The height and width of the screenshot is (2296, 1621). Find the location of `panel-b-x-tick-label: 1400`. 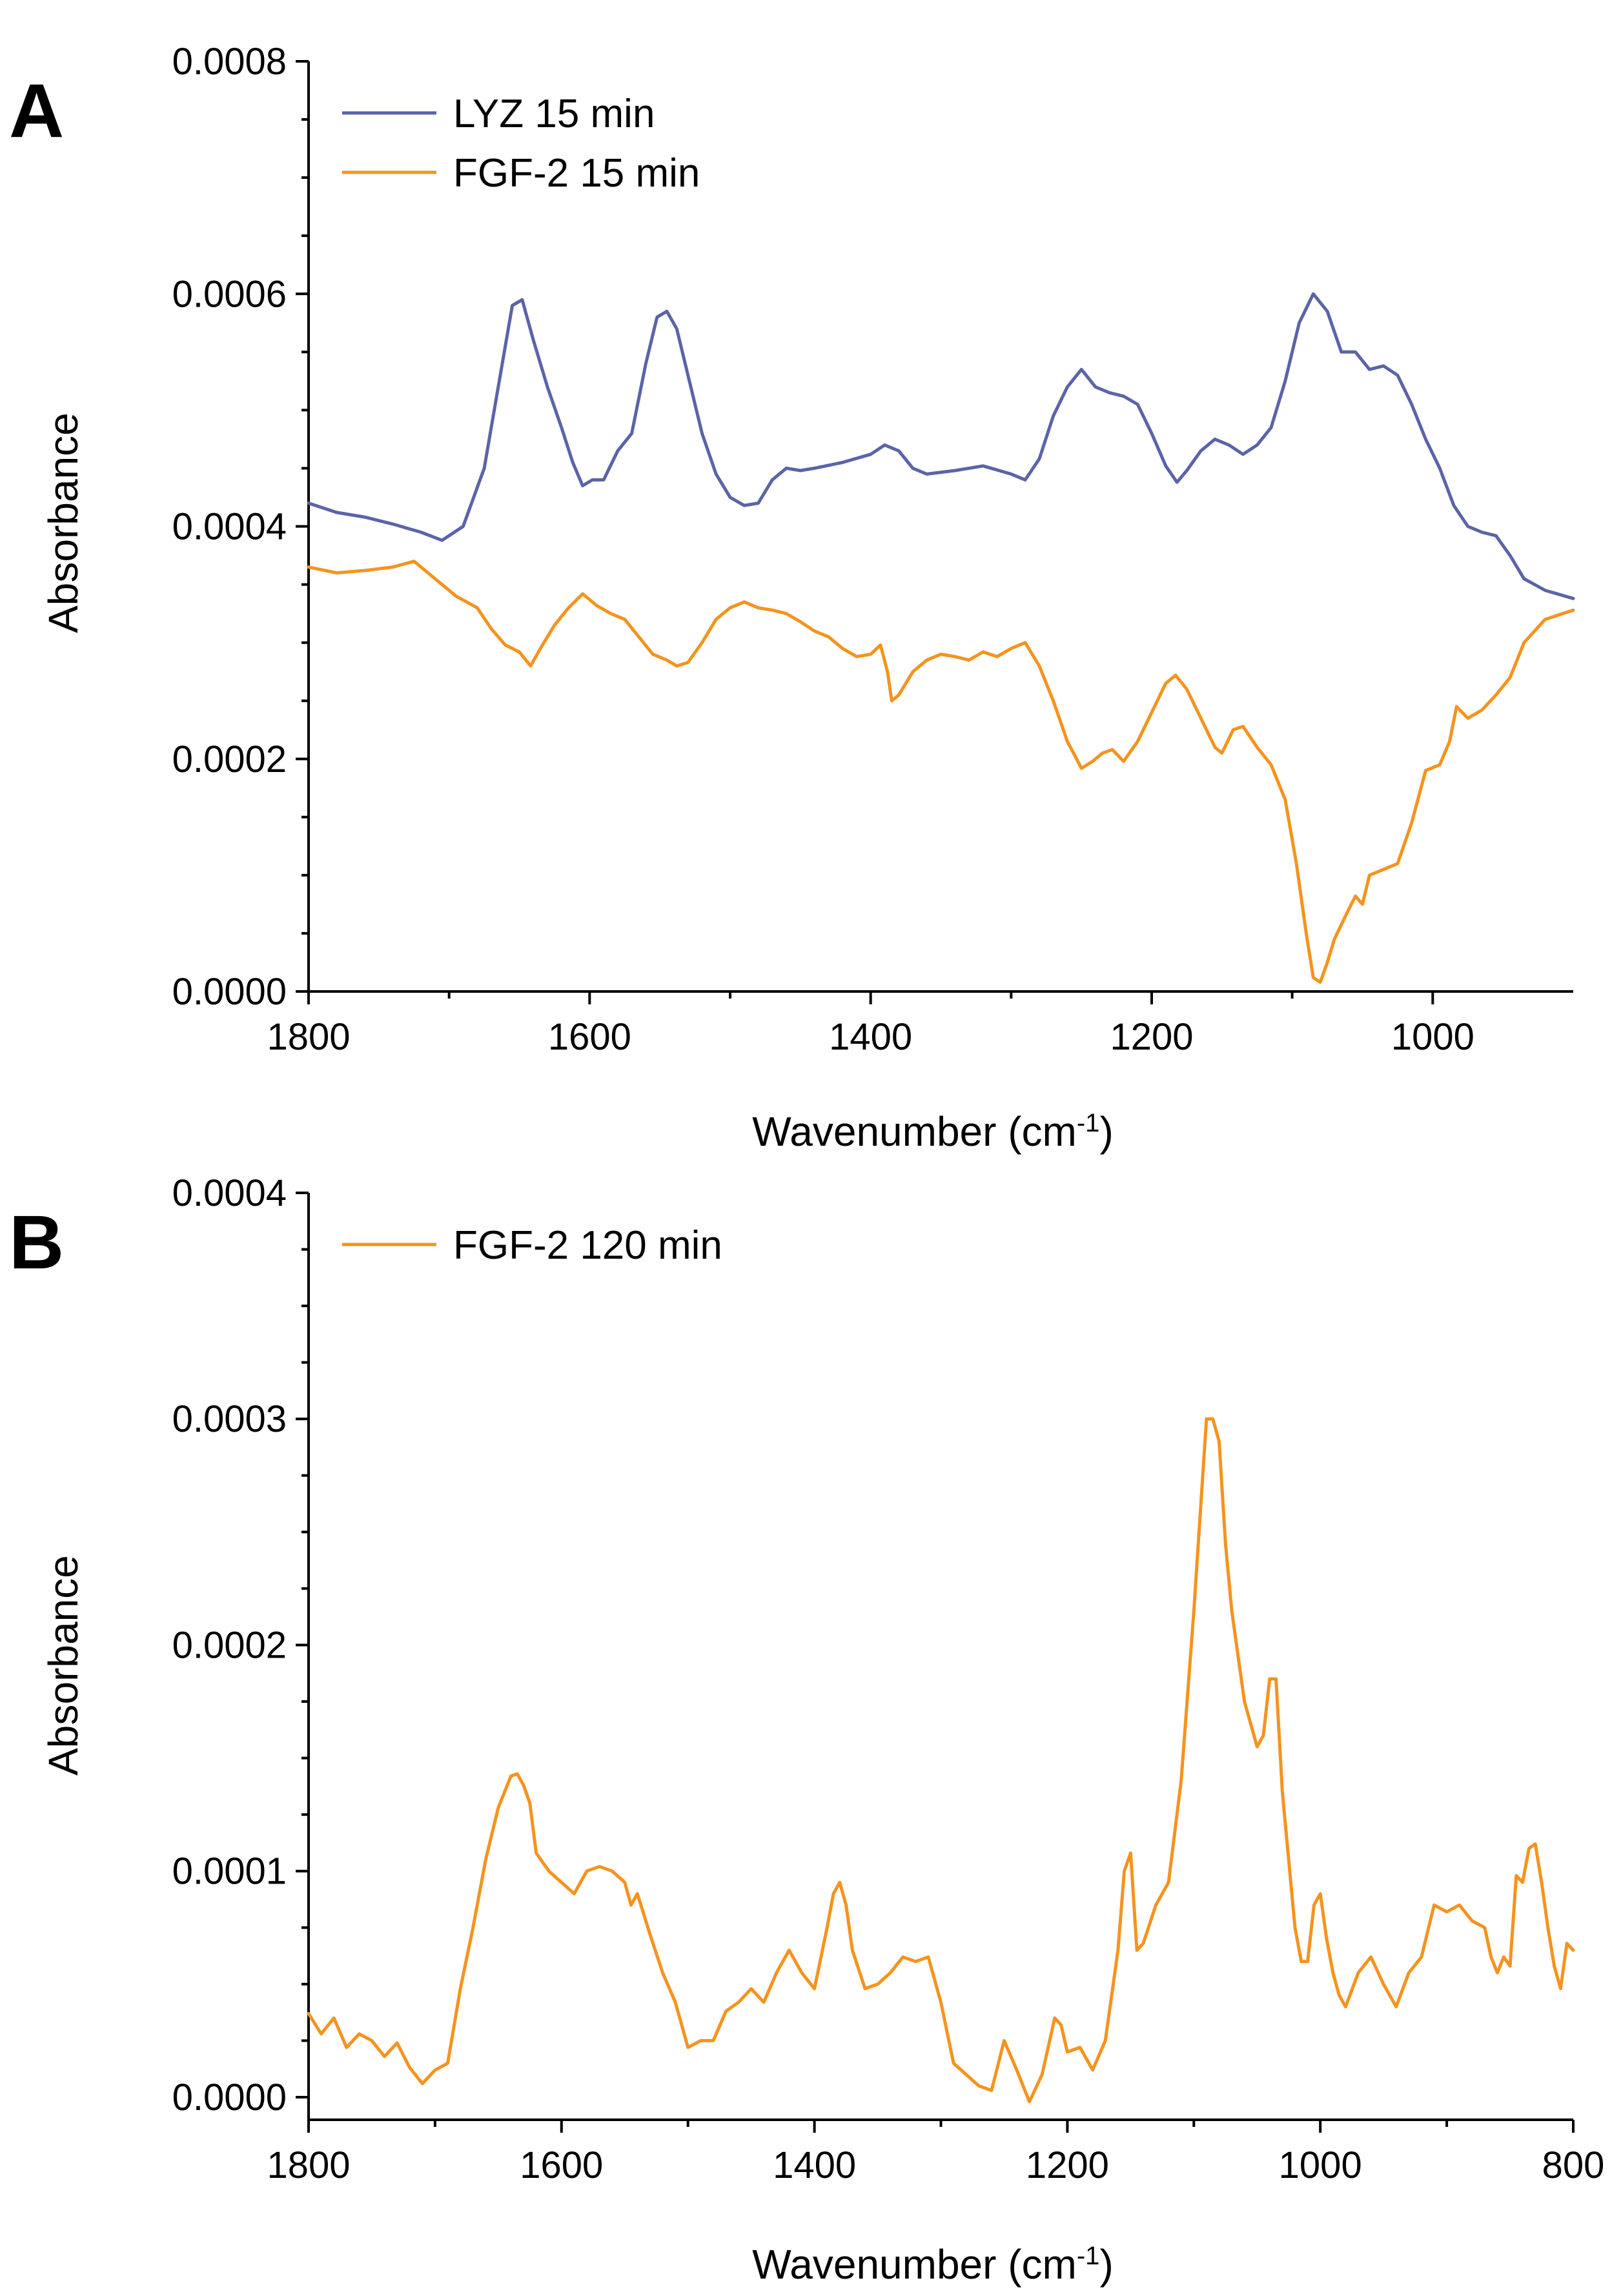

panel-b-x-tick-label: 1400 is located at coordinates (814, 2165).